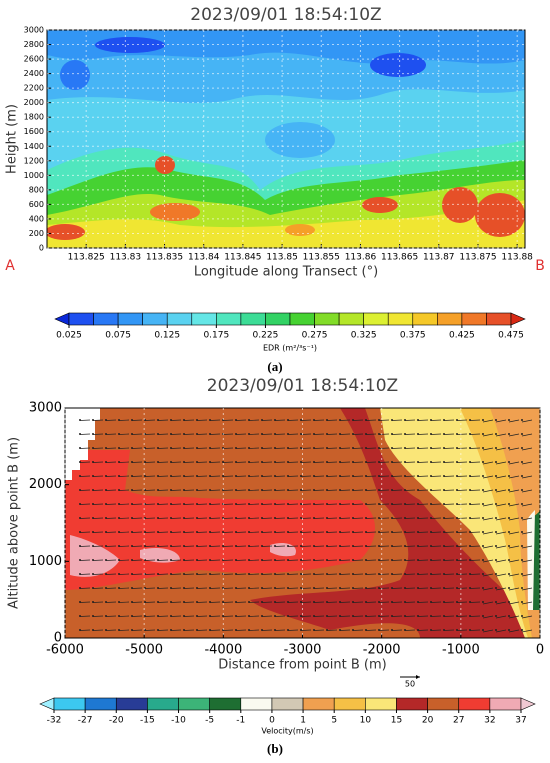 This screenshot has width=550, height=763. I want to click on colorbar-tick-label: -20, so click(116, 721).